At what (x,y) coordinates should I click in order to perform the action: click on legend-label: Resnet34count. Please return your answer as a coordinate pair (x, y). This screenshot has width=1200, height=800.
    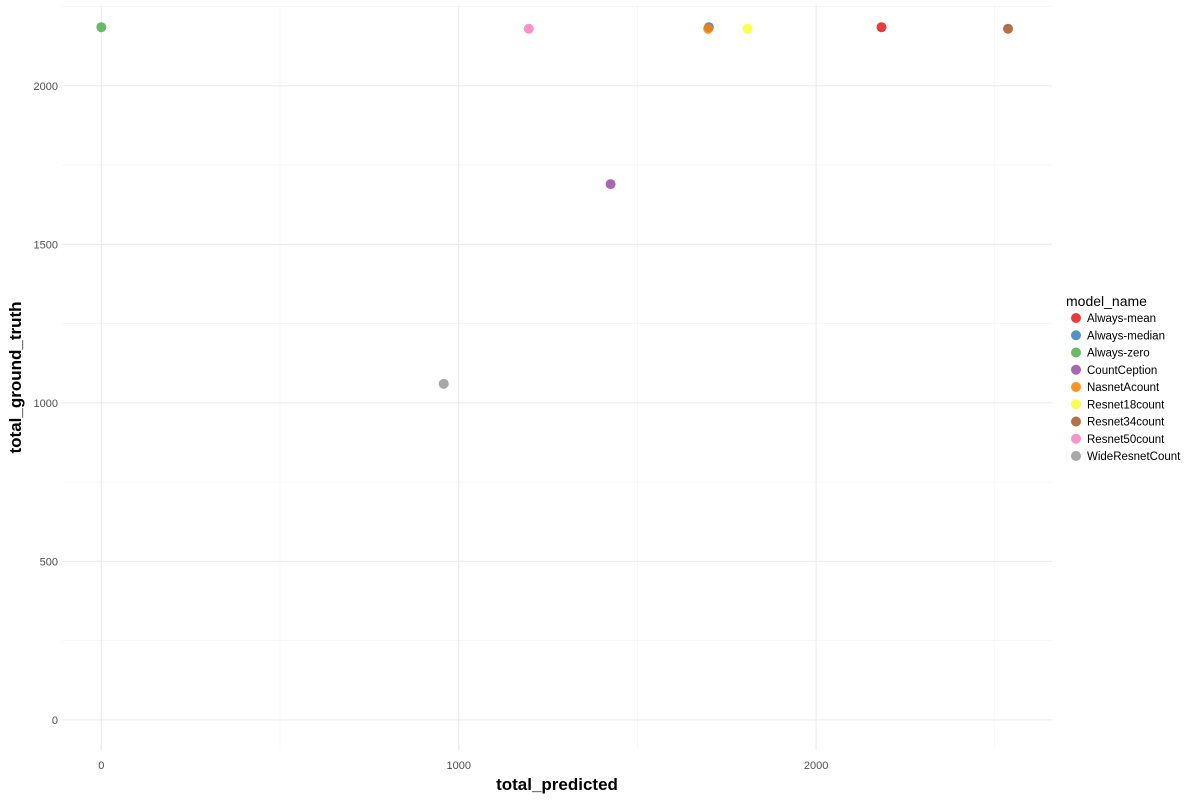
    Looking at the image, I should click on (1126, 423).